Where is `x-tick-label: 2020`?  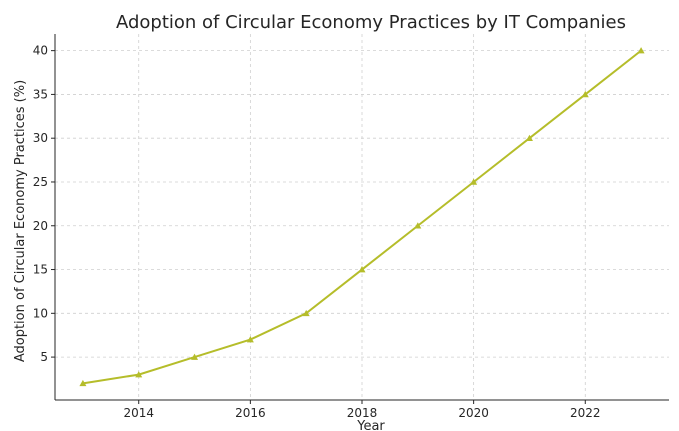 x-tick-label: 2020 is located at coordinates (473, 413).